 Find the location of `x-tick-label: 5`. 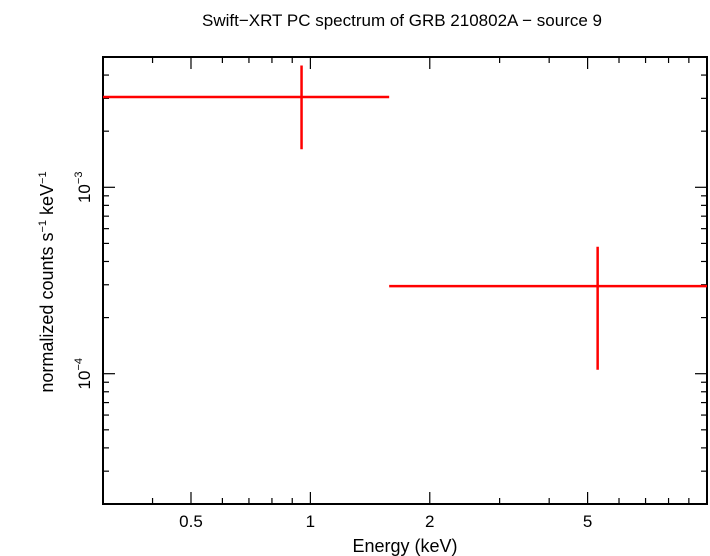

x-tick-label: 5 is located at coordinates (587, 521).